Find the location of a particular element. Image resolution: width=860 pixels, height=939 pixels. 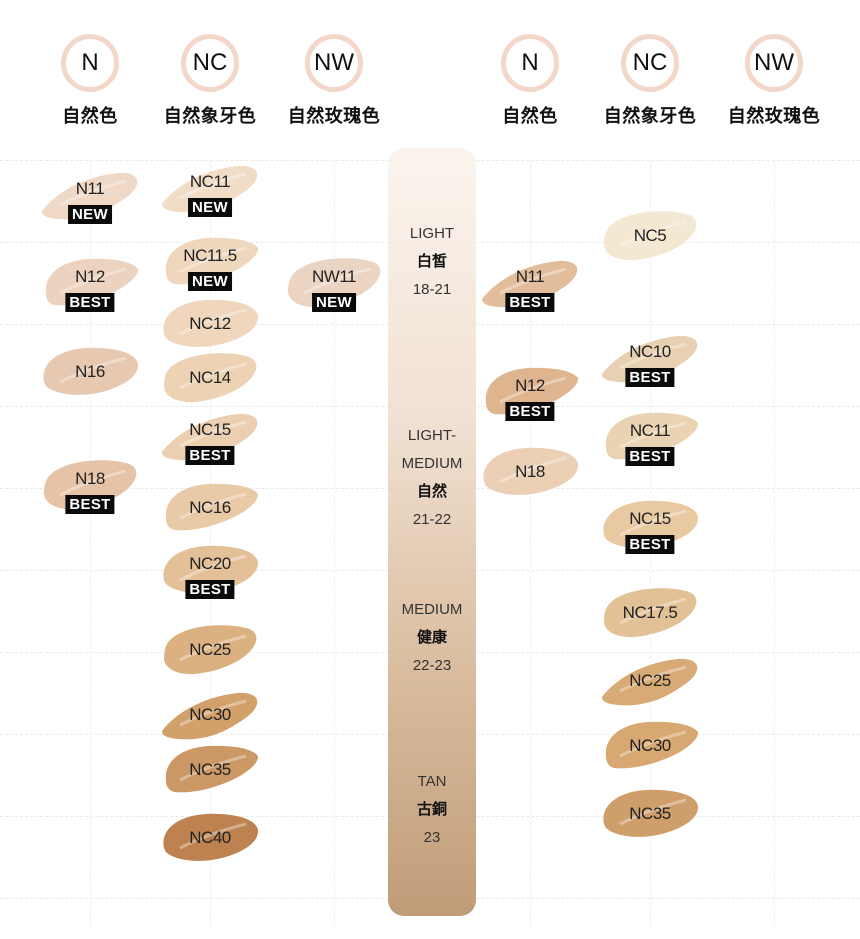

shade-swatch: NC14 is located at coordinates (210, 378).